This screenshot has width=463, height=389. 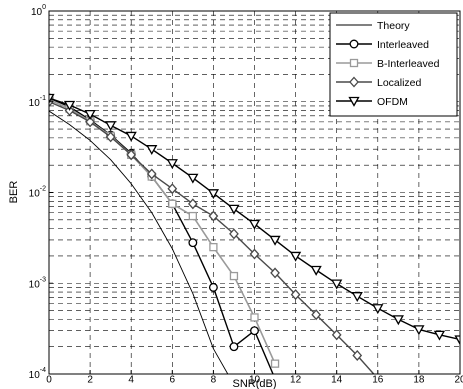 What do you see at coordinates (214, 379) in the screenshot?
I see `x-tick-label: 8` at bounding box center [214, 379].